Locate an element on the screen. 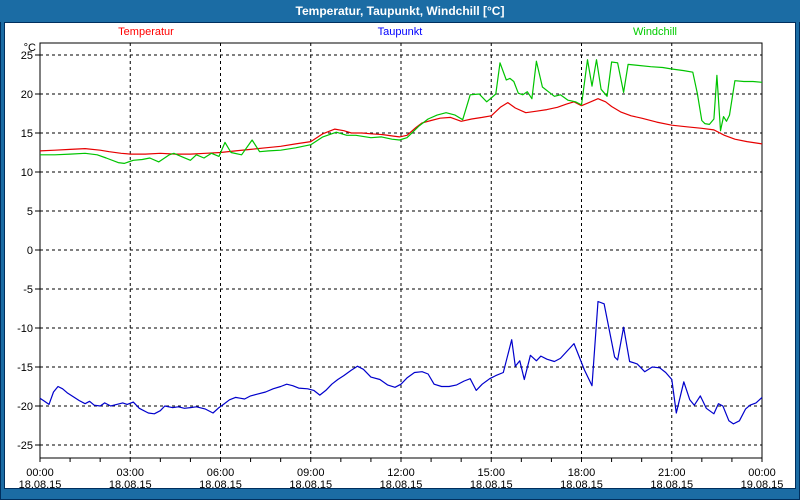 The width and height of the screenshot is (800, 500). y-tick-label: -20 is located at coordinates (25, 407).